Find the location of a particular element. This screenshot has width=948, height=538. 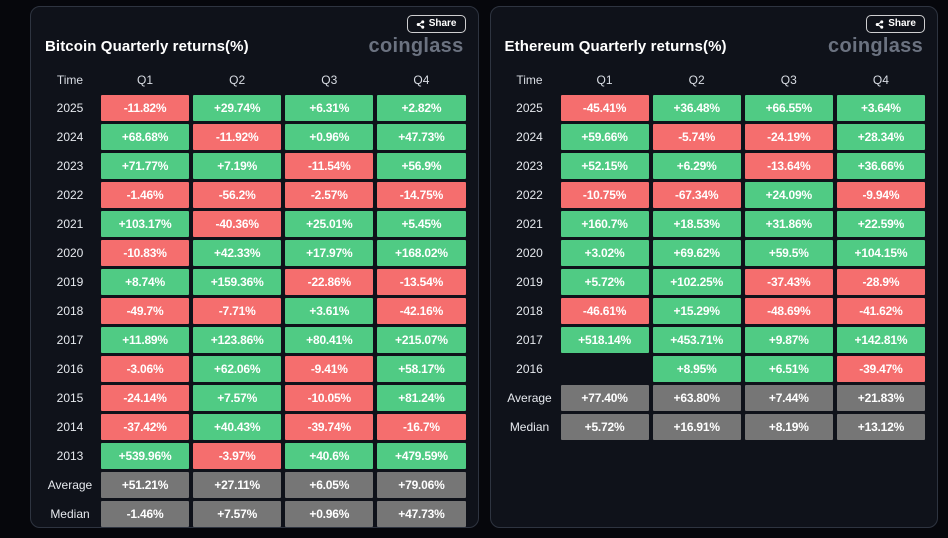

return-cell: +5.45% is located at coordinates (421, 224).